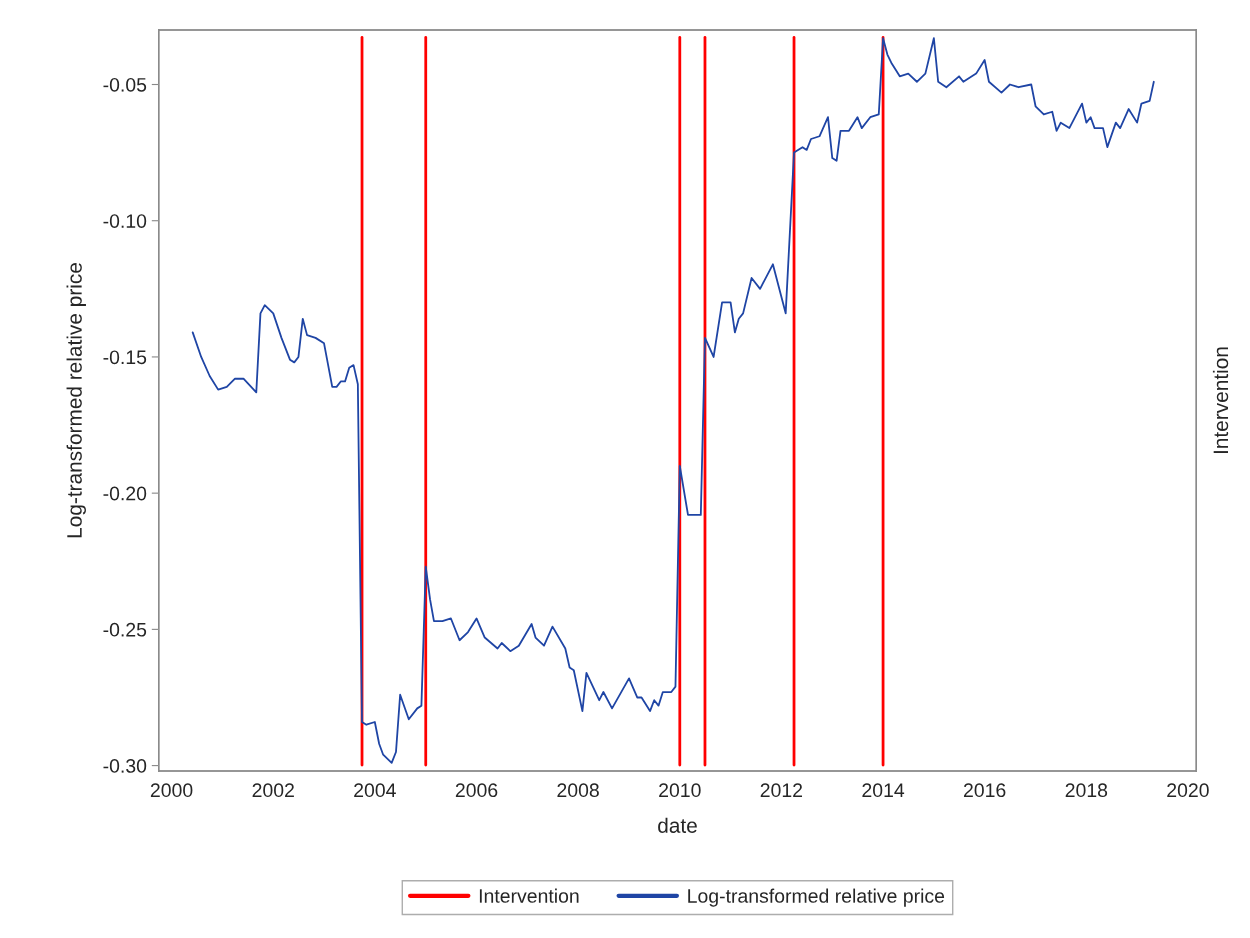 This screenshot has width=1250, height=938. I want to click on y-tick-label: -0.15, so click(125, 357).